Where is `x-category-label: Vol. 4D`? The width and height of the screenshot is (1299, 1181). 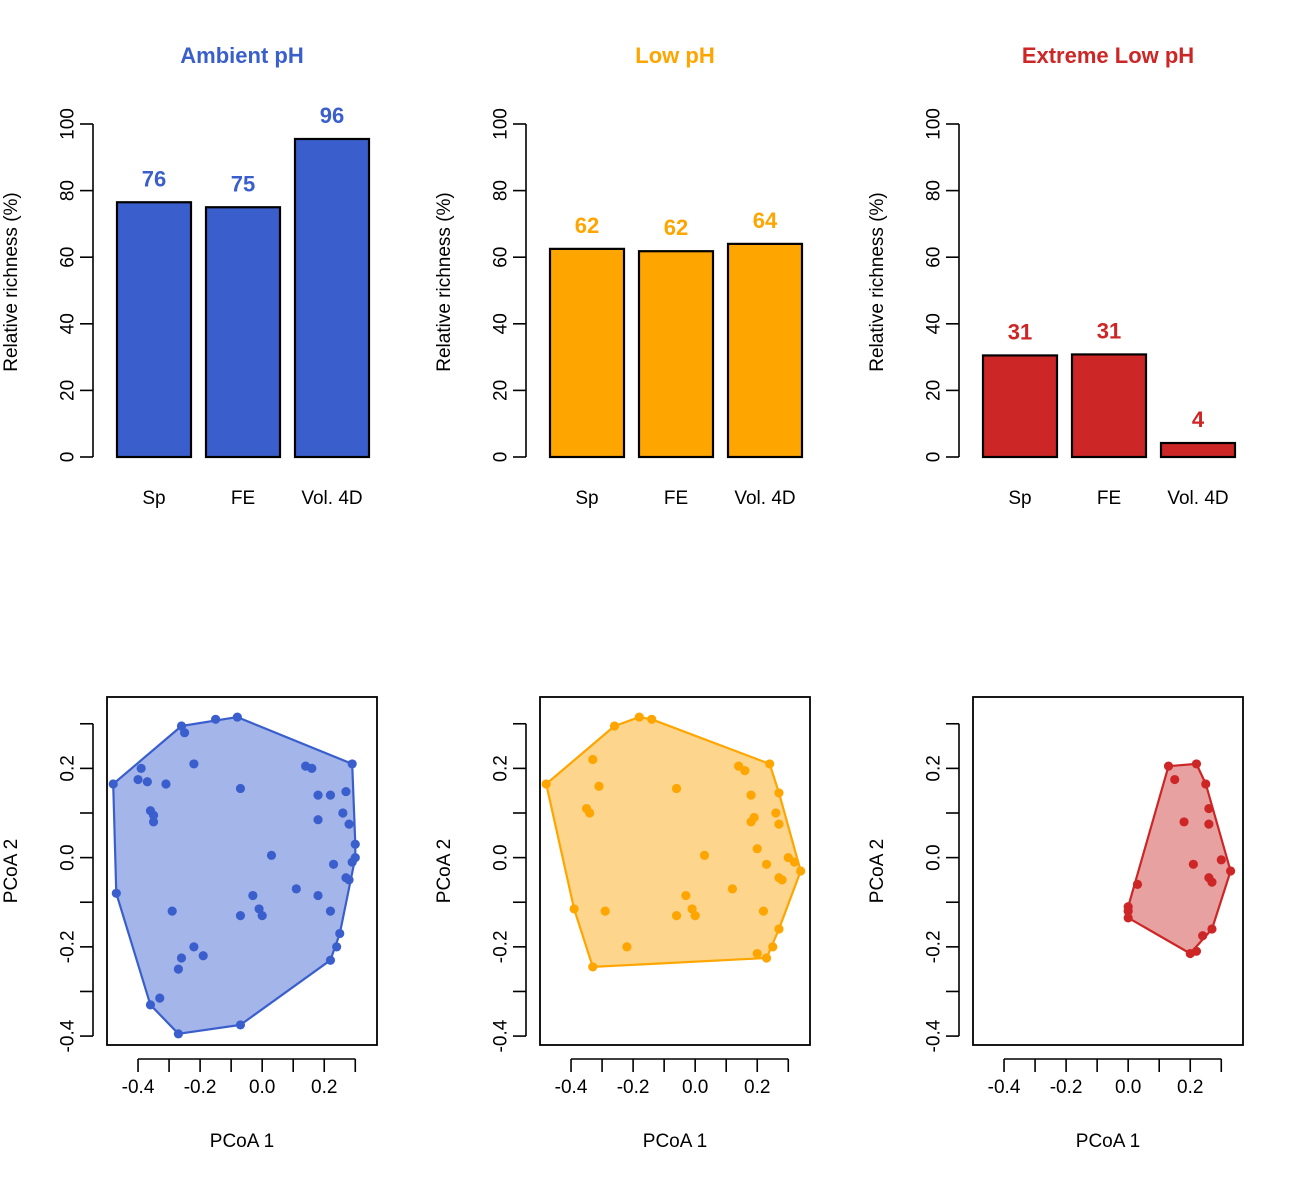 x-category-label: Vol. 4D is located at coordinates (764, 498).